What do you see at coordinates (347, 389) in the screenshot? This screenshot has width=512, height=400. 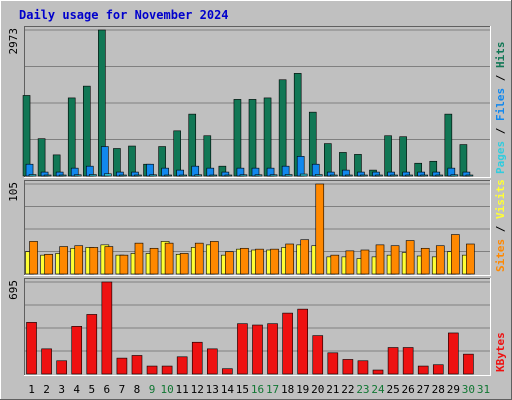 I see `day-label-22: 22` at bounding box center [347, 389].